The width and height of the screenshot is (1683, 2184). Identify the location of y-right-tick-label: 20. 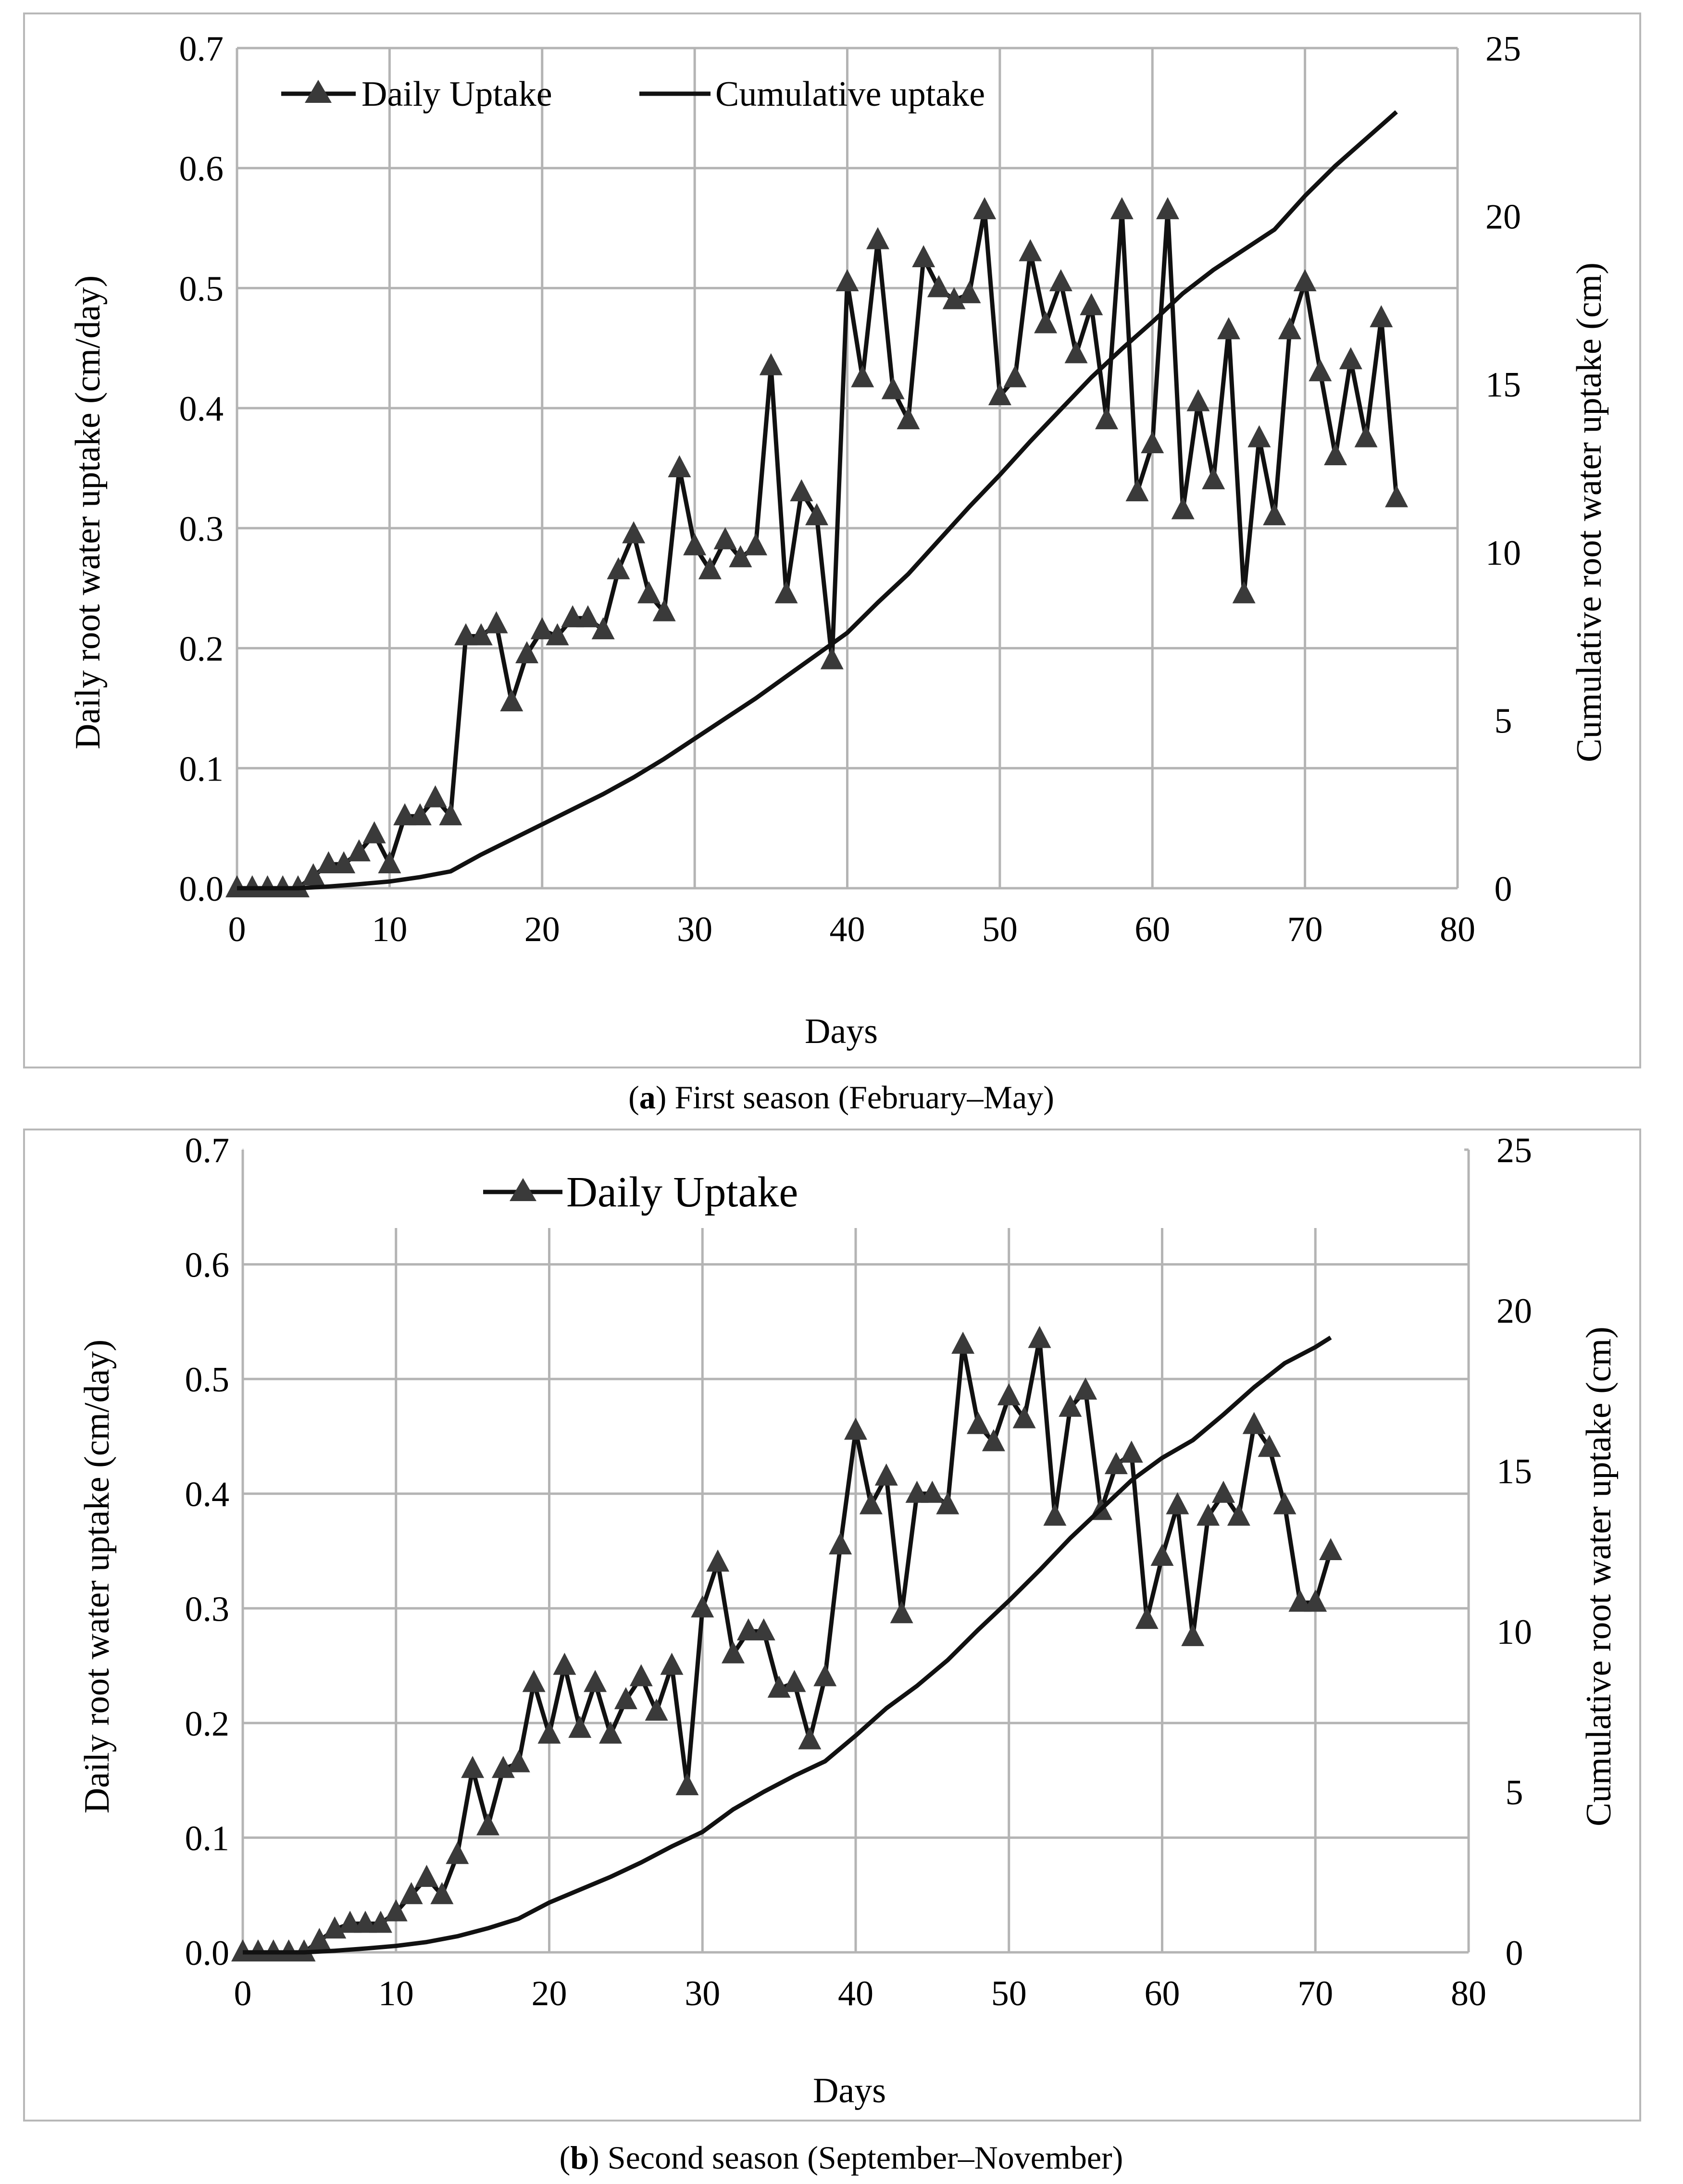
(1503, 218).